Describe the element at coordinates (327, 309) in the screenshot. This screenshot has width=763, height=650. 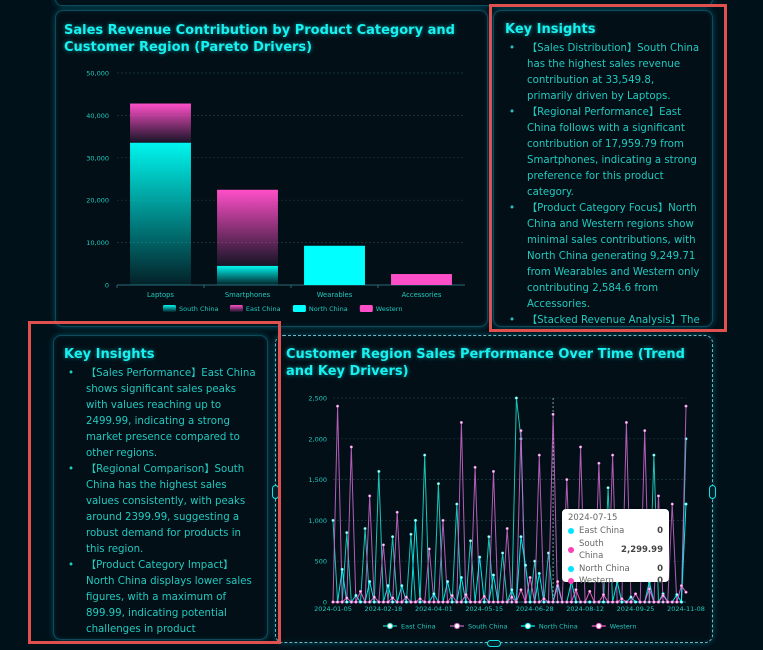
I see `legend-label: North China` at that location.